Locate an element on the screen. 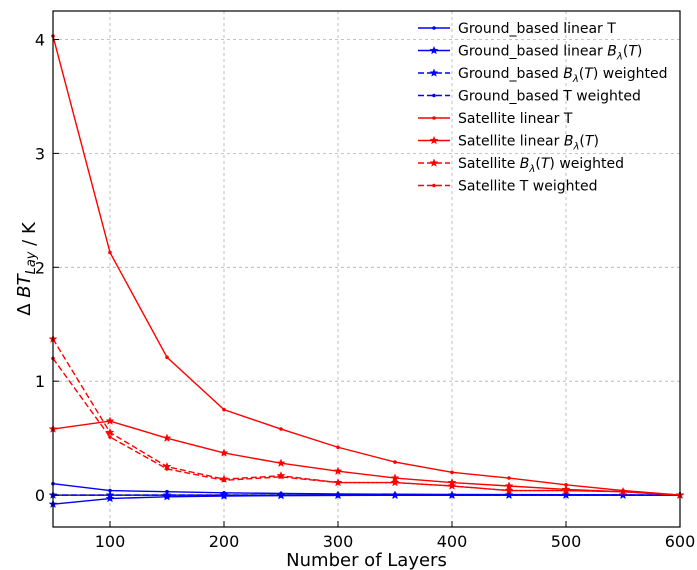 Image resolution: width=697 pixels, height=570 pixels. legend-item: Ground_based linear Bλ(T) is located at coordinates (530, 53).